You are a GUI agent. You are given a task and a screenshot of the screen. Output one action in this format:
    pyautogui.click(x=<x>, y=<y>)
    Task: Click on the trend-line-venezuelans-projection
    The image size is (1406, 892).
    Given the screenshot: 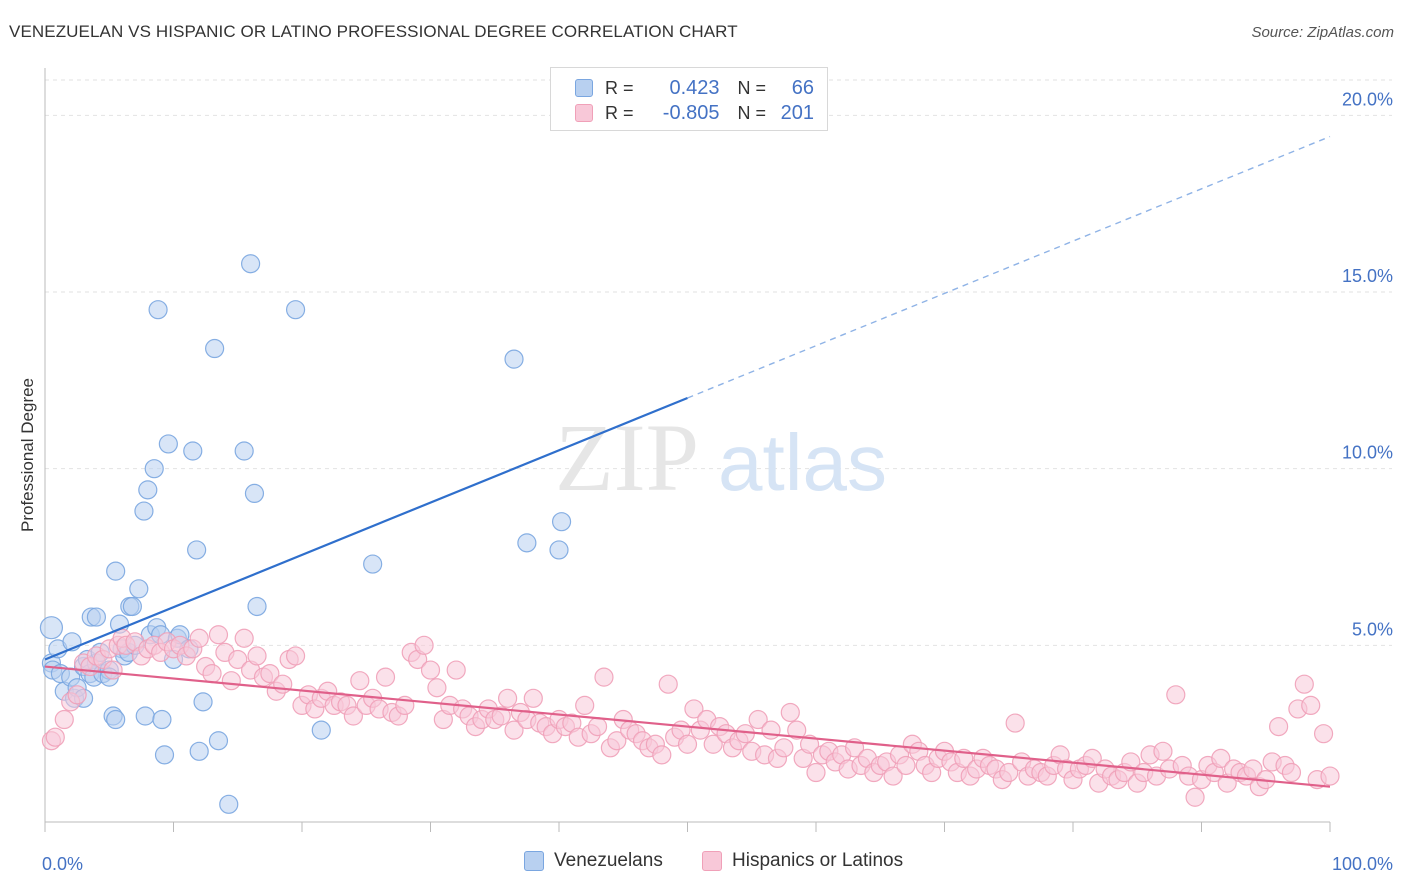 What is the action you would take?
    pyautogui.click(x=1009, y=267)
    